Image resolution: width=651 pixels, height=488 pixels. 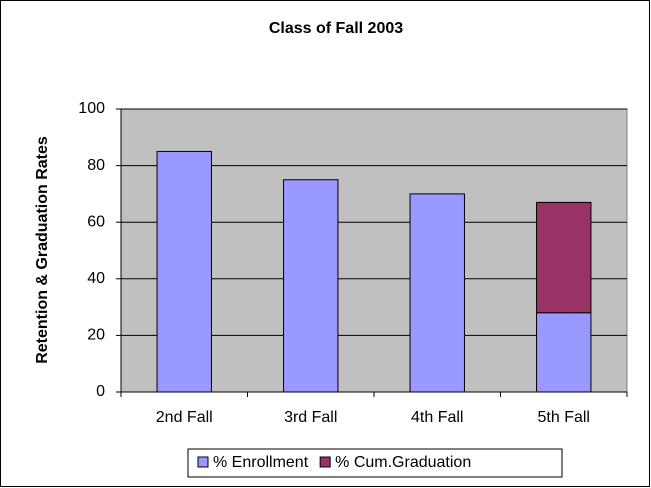 I want to click on y-tick-label: 60, so click(x=96, y=221).